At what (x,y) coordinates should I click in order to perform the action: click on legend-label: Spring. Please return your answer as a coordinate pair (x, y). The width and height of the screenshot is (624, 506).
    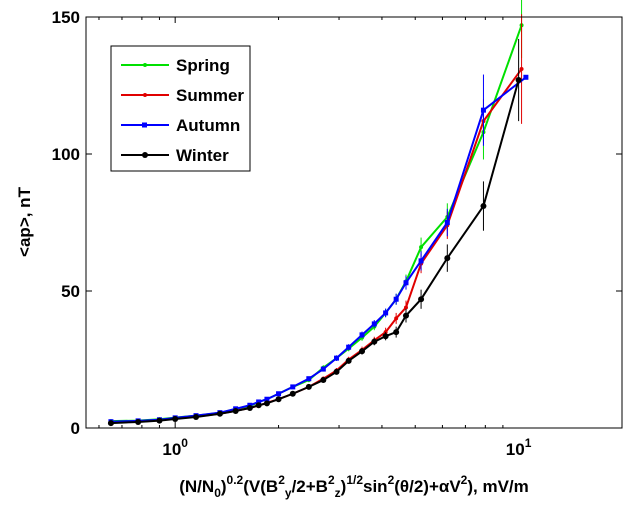
    Looking at the image, I should click on (203, 65).